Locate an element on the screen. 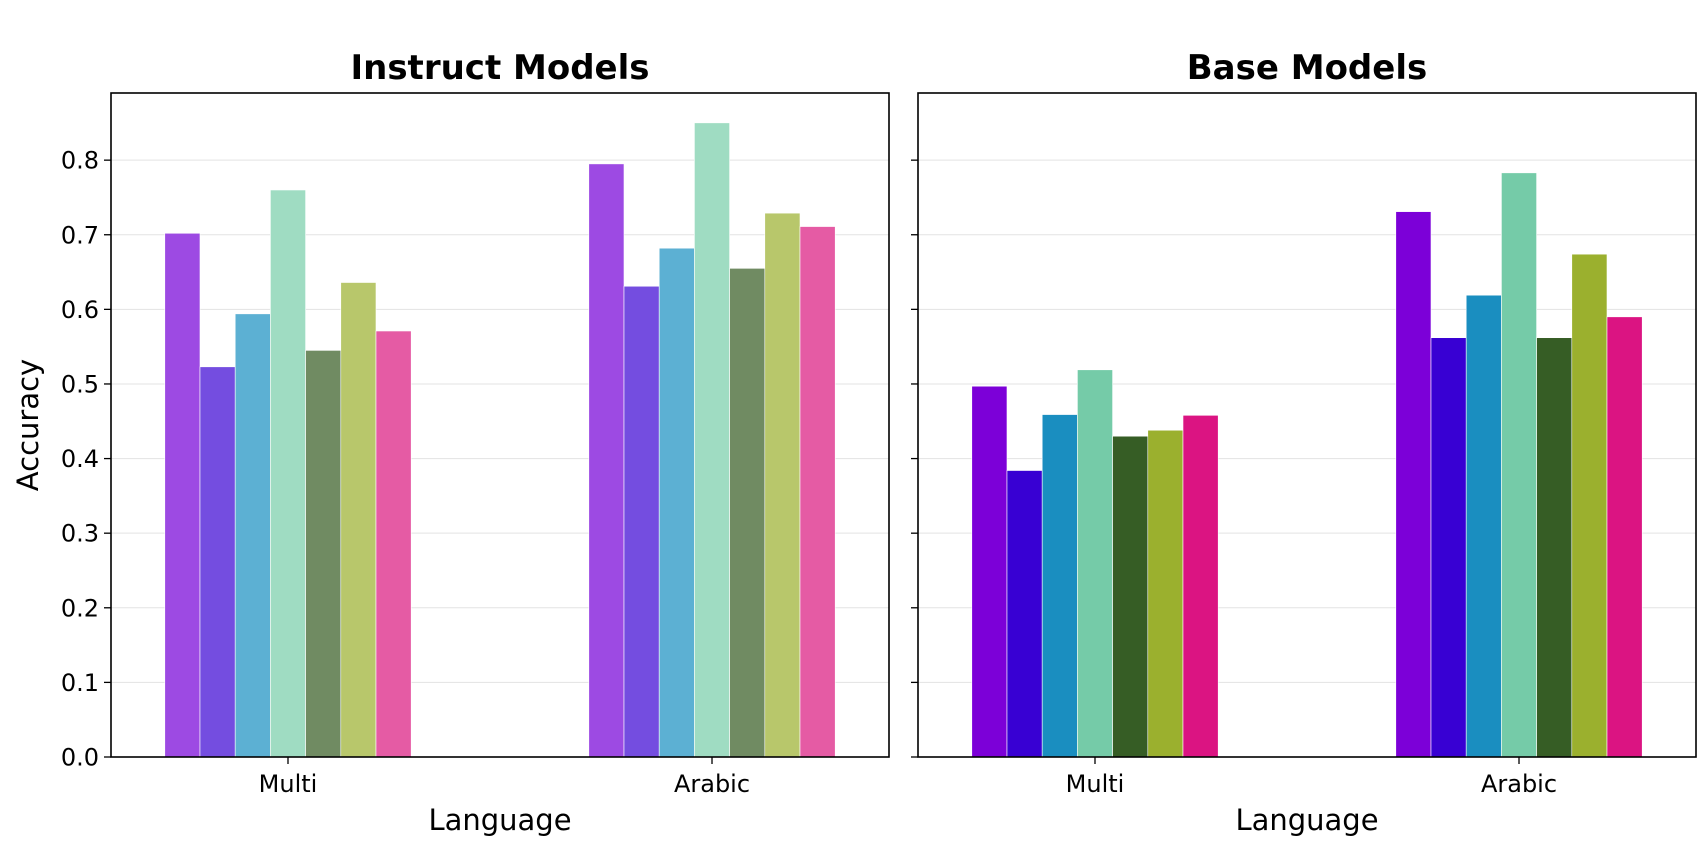 Image resolution: width=1708 pixels, height=846 pixels. y-tick-label: 0.5 is located at coordinates (80, 384).